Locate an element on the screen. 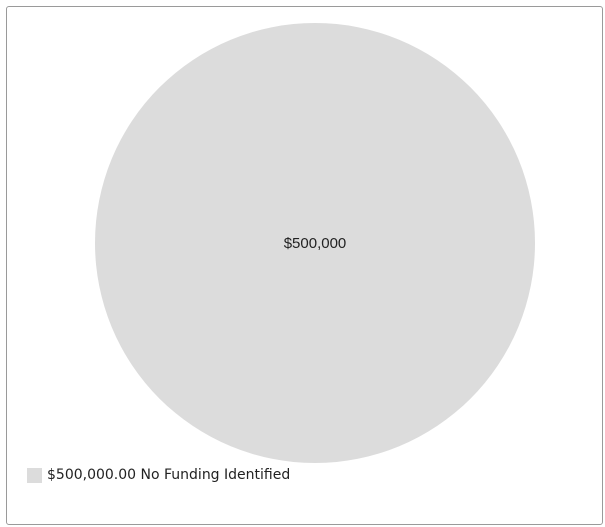  legend: $500,000.00 No Funding Identified is located at coordinates (158, 475).